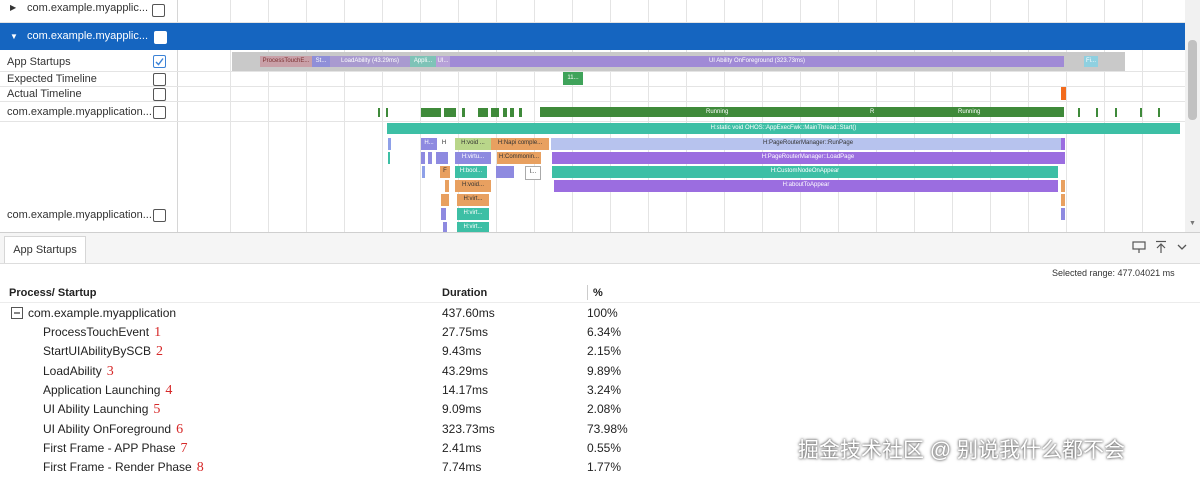  Describe the element at coordinates (462, 448) in the screenshot. I see `row-duration: 2.41ms` at that location.